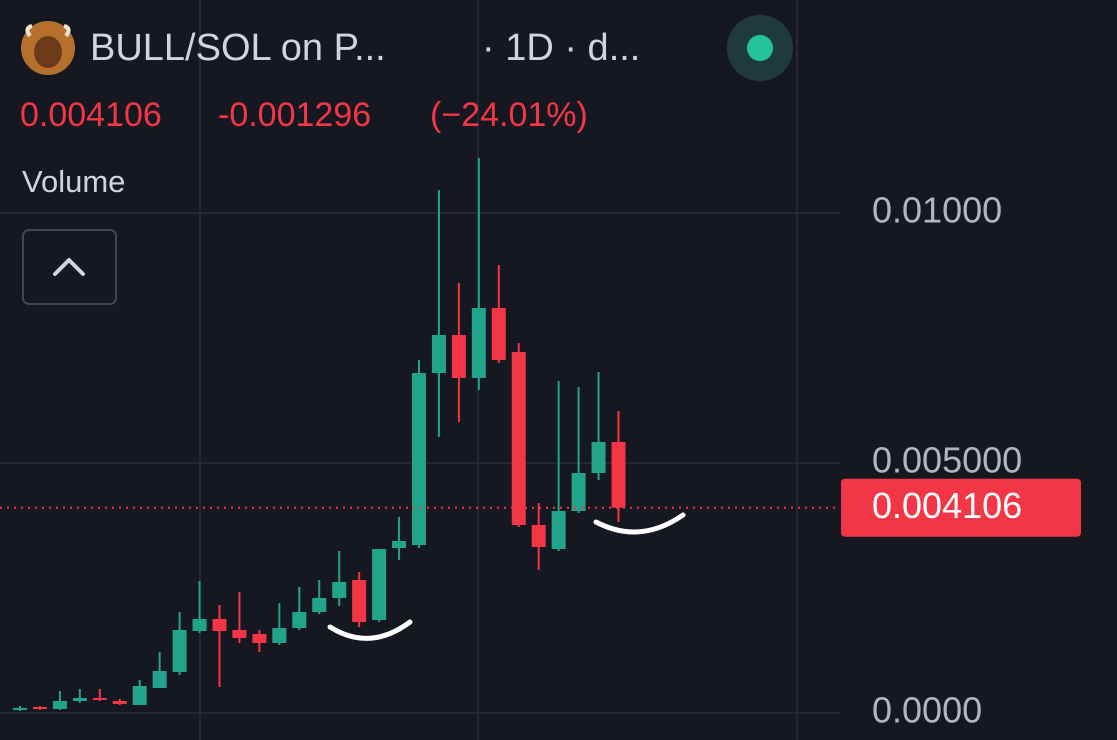 This screenshot has height=740, width=1117. What do you see at coordinates (947, 505) in the screenshot?
I see `last-price-label: 0.004106` at bounding box center [947, 505].